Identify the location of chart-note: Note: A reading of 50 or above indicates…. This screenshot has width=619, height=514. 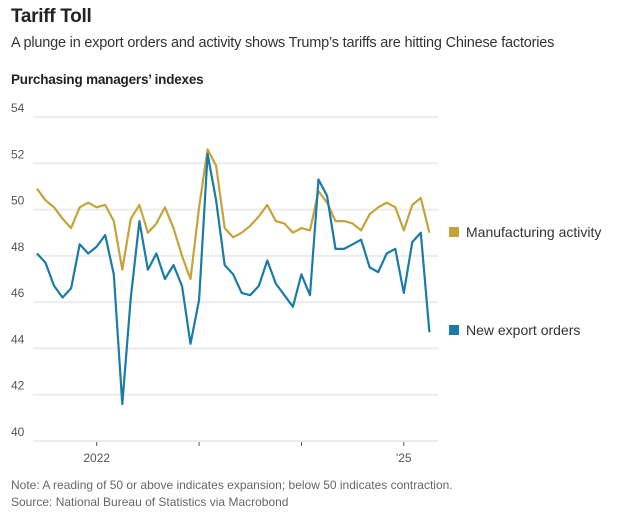
(232, 485).